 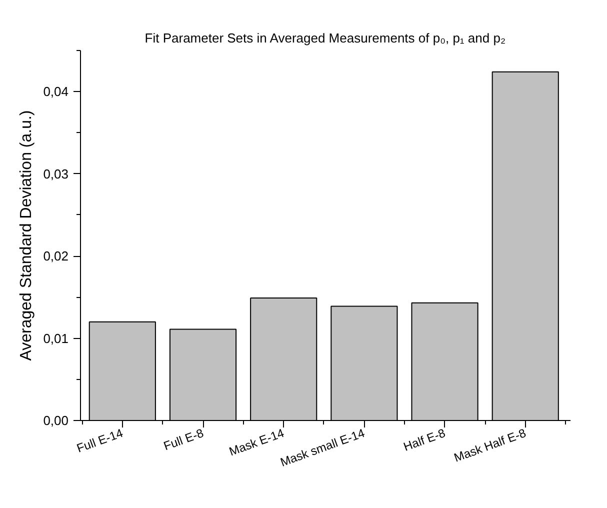 What do you see at coordinates (490, 445) in the screenshot?
I see `x-tick-label: Mask Half E-8` at bounding box center [490, 445].